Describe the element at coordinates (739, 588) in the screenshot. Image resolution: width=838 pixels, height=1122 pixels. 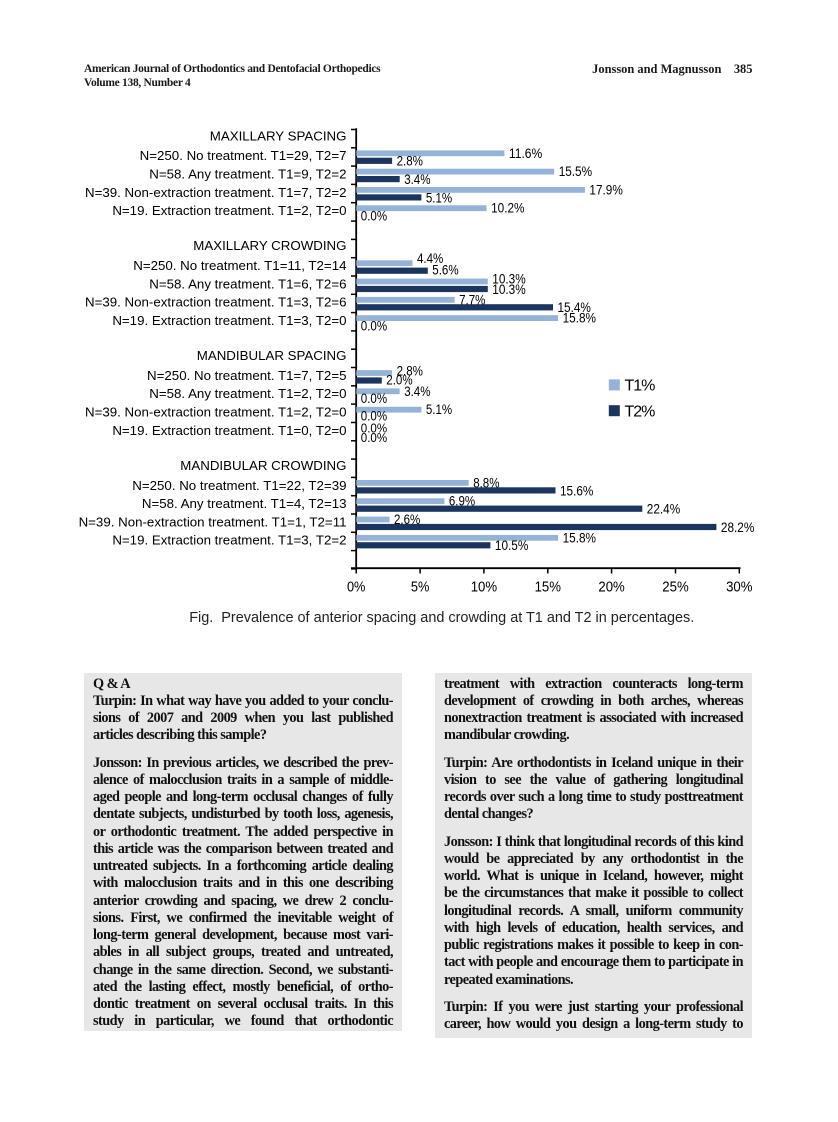
I see `svg-text: 30%` at that location.